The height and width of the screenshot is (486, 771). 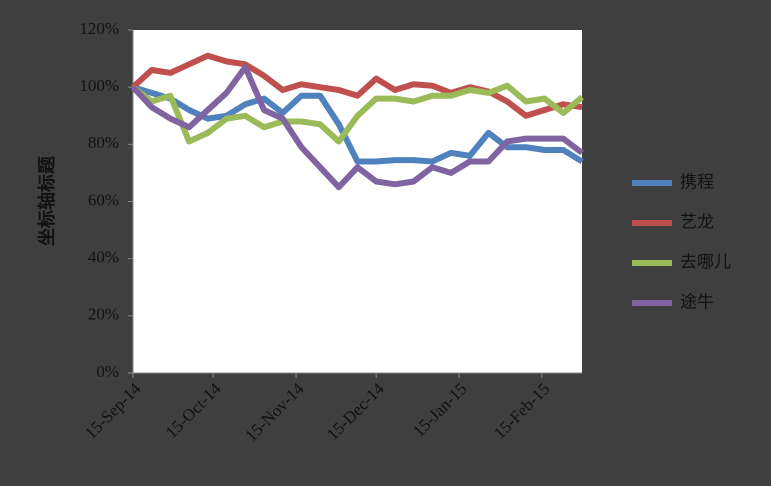 What do you see at coordinates (99, 85) in the screenshot?
I see `y-tick-label: 100%` at bounding box center [99, 85].